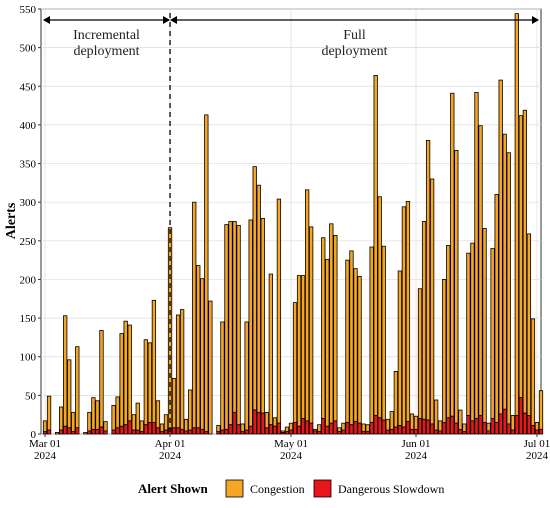 The width and height of the screenshot is (550, 508). What do you see at coordinates (106, 35) in the screenshot?
I see `phase-label: Incremental` at bounding box center [106, 35].